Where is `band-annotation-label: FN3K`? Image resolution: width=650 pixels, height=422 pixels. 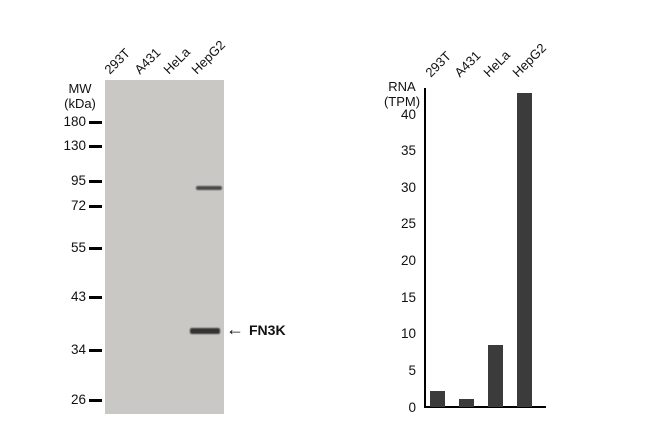
band-annotation-label: FN3K is located at coordinates (267, 330).